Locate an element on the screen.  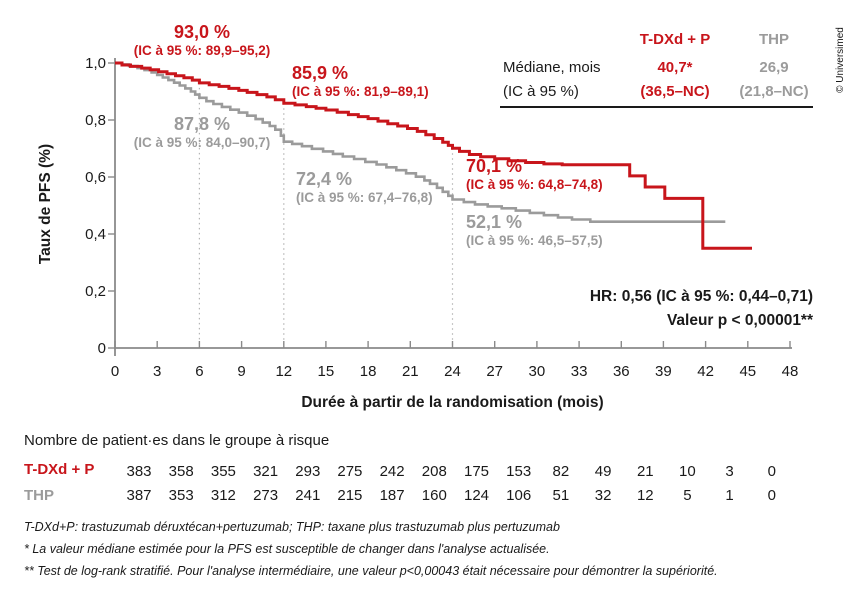
risk-count: 242 is located at coordinates (392, 471).